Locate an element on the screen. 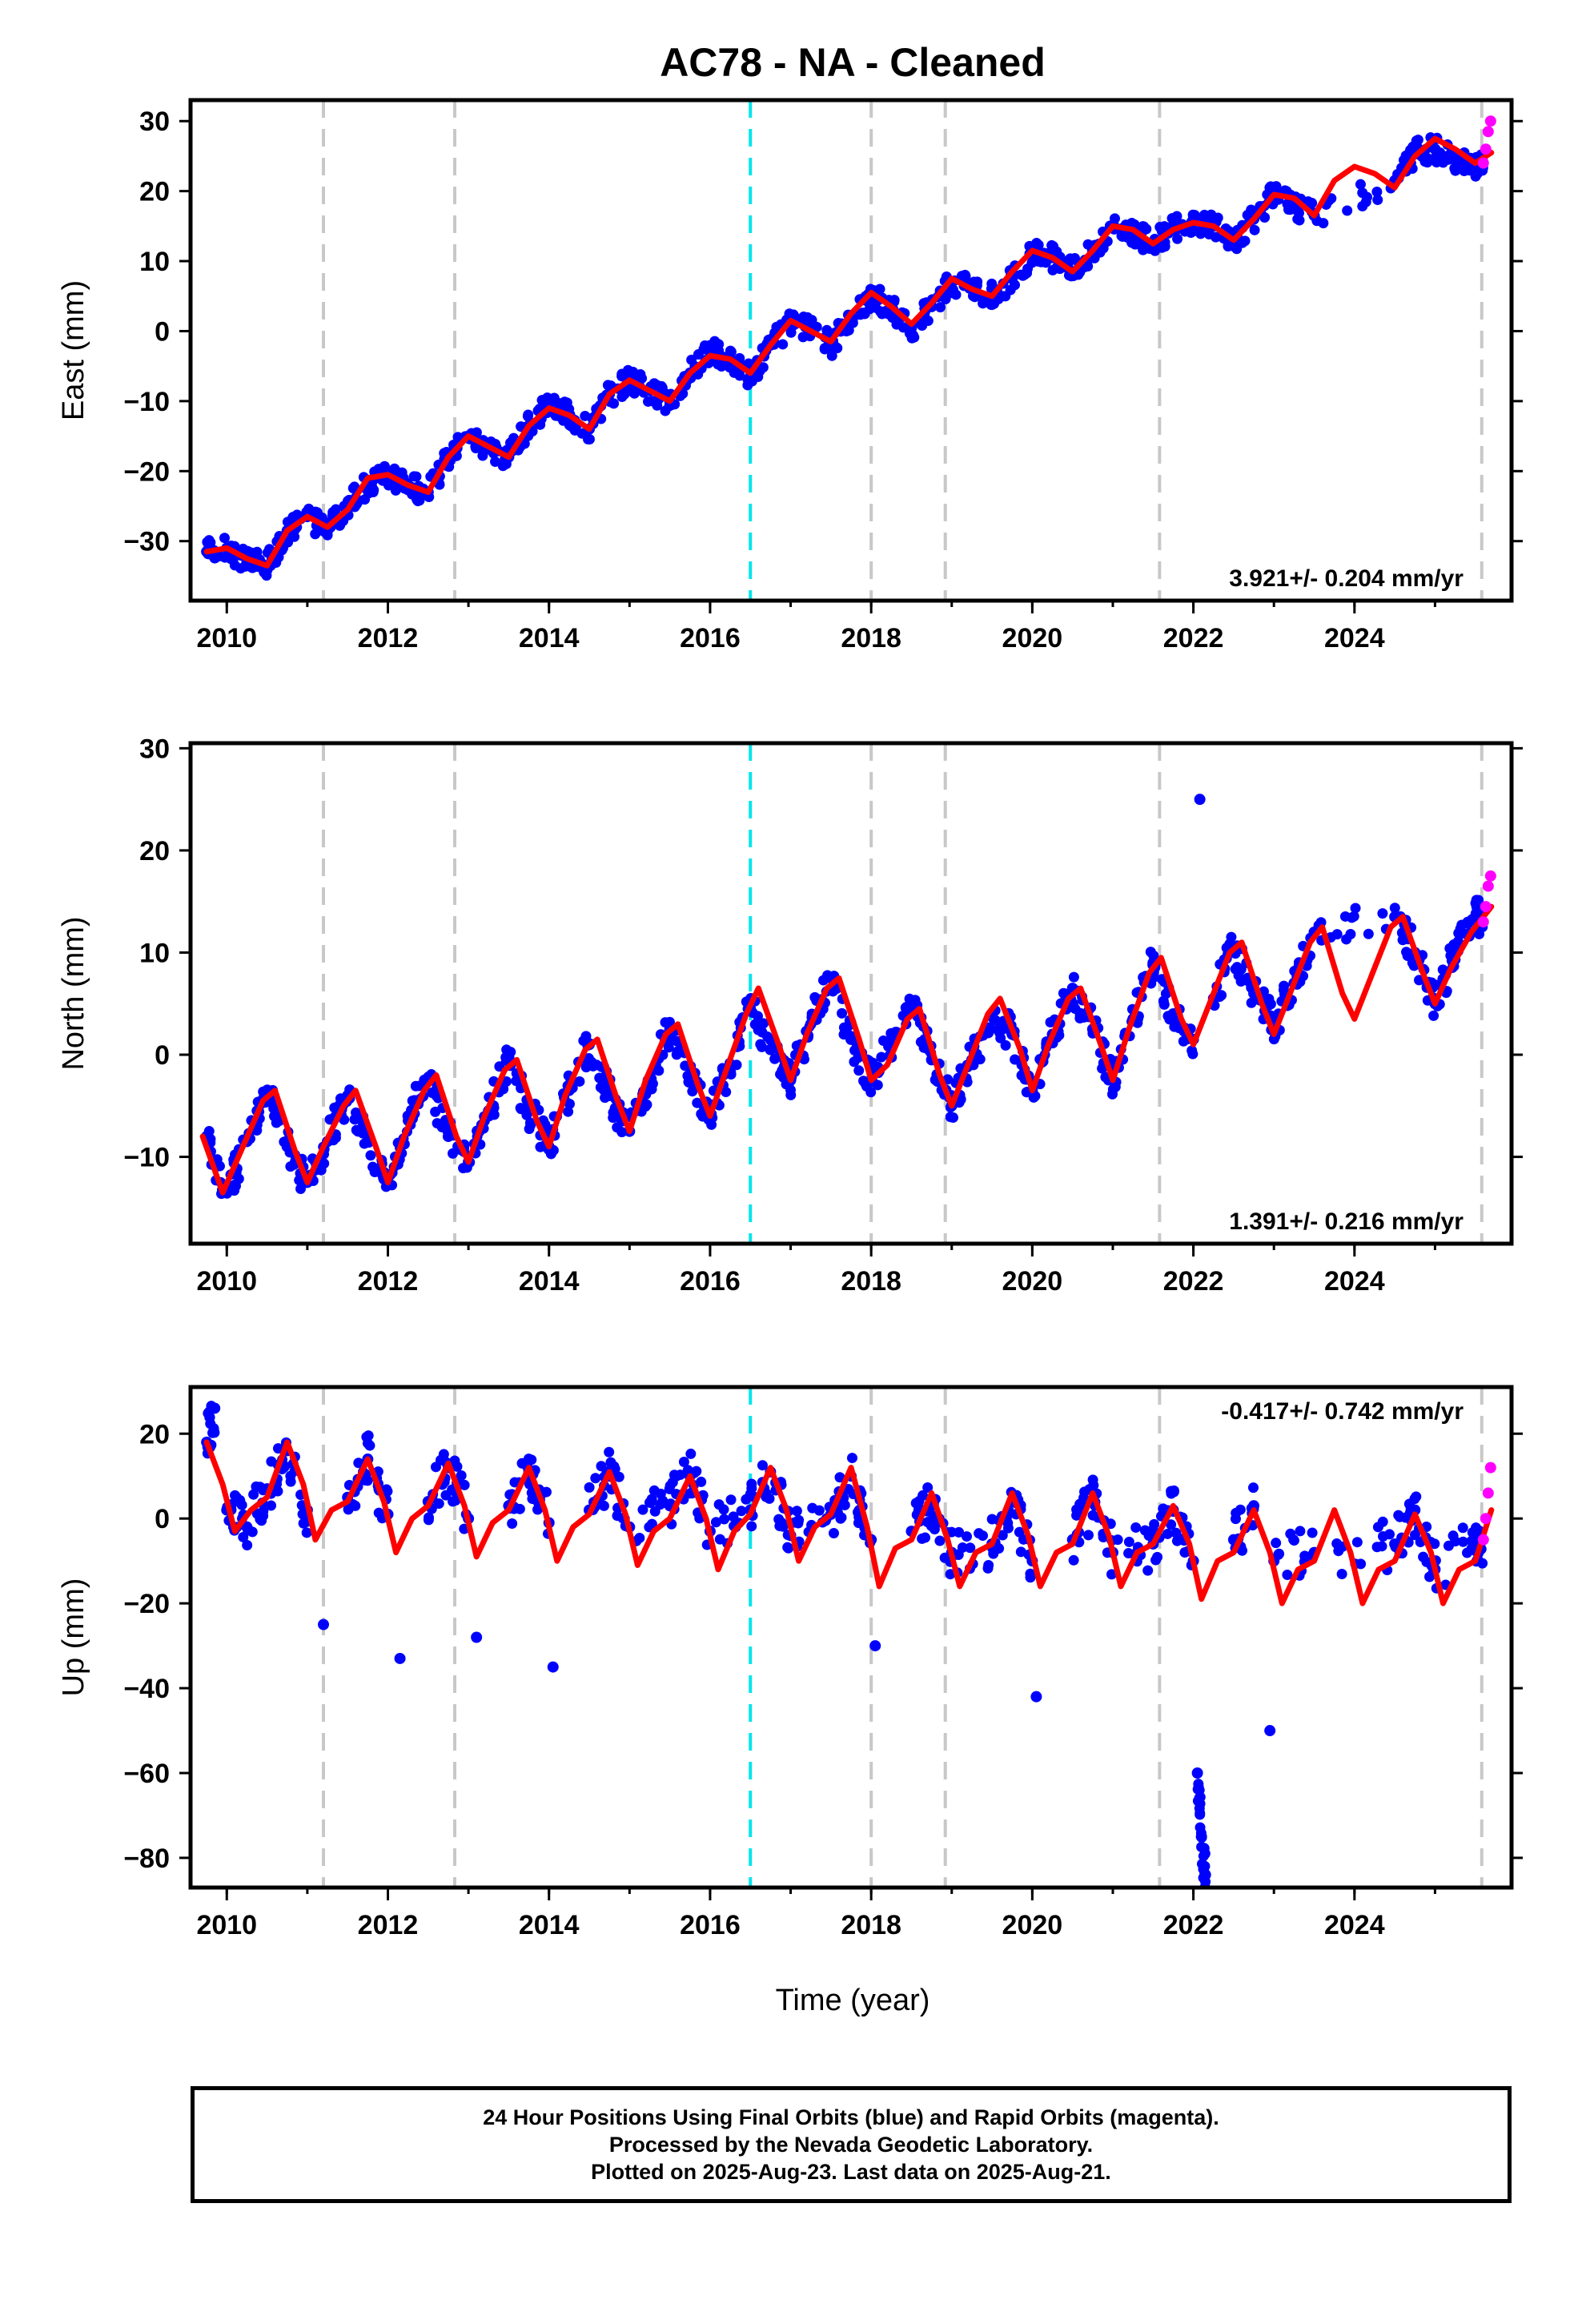 The image size is (1582, 2324). x-tick-label: 2022 is located at coordinates (1193, 638).